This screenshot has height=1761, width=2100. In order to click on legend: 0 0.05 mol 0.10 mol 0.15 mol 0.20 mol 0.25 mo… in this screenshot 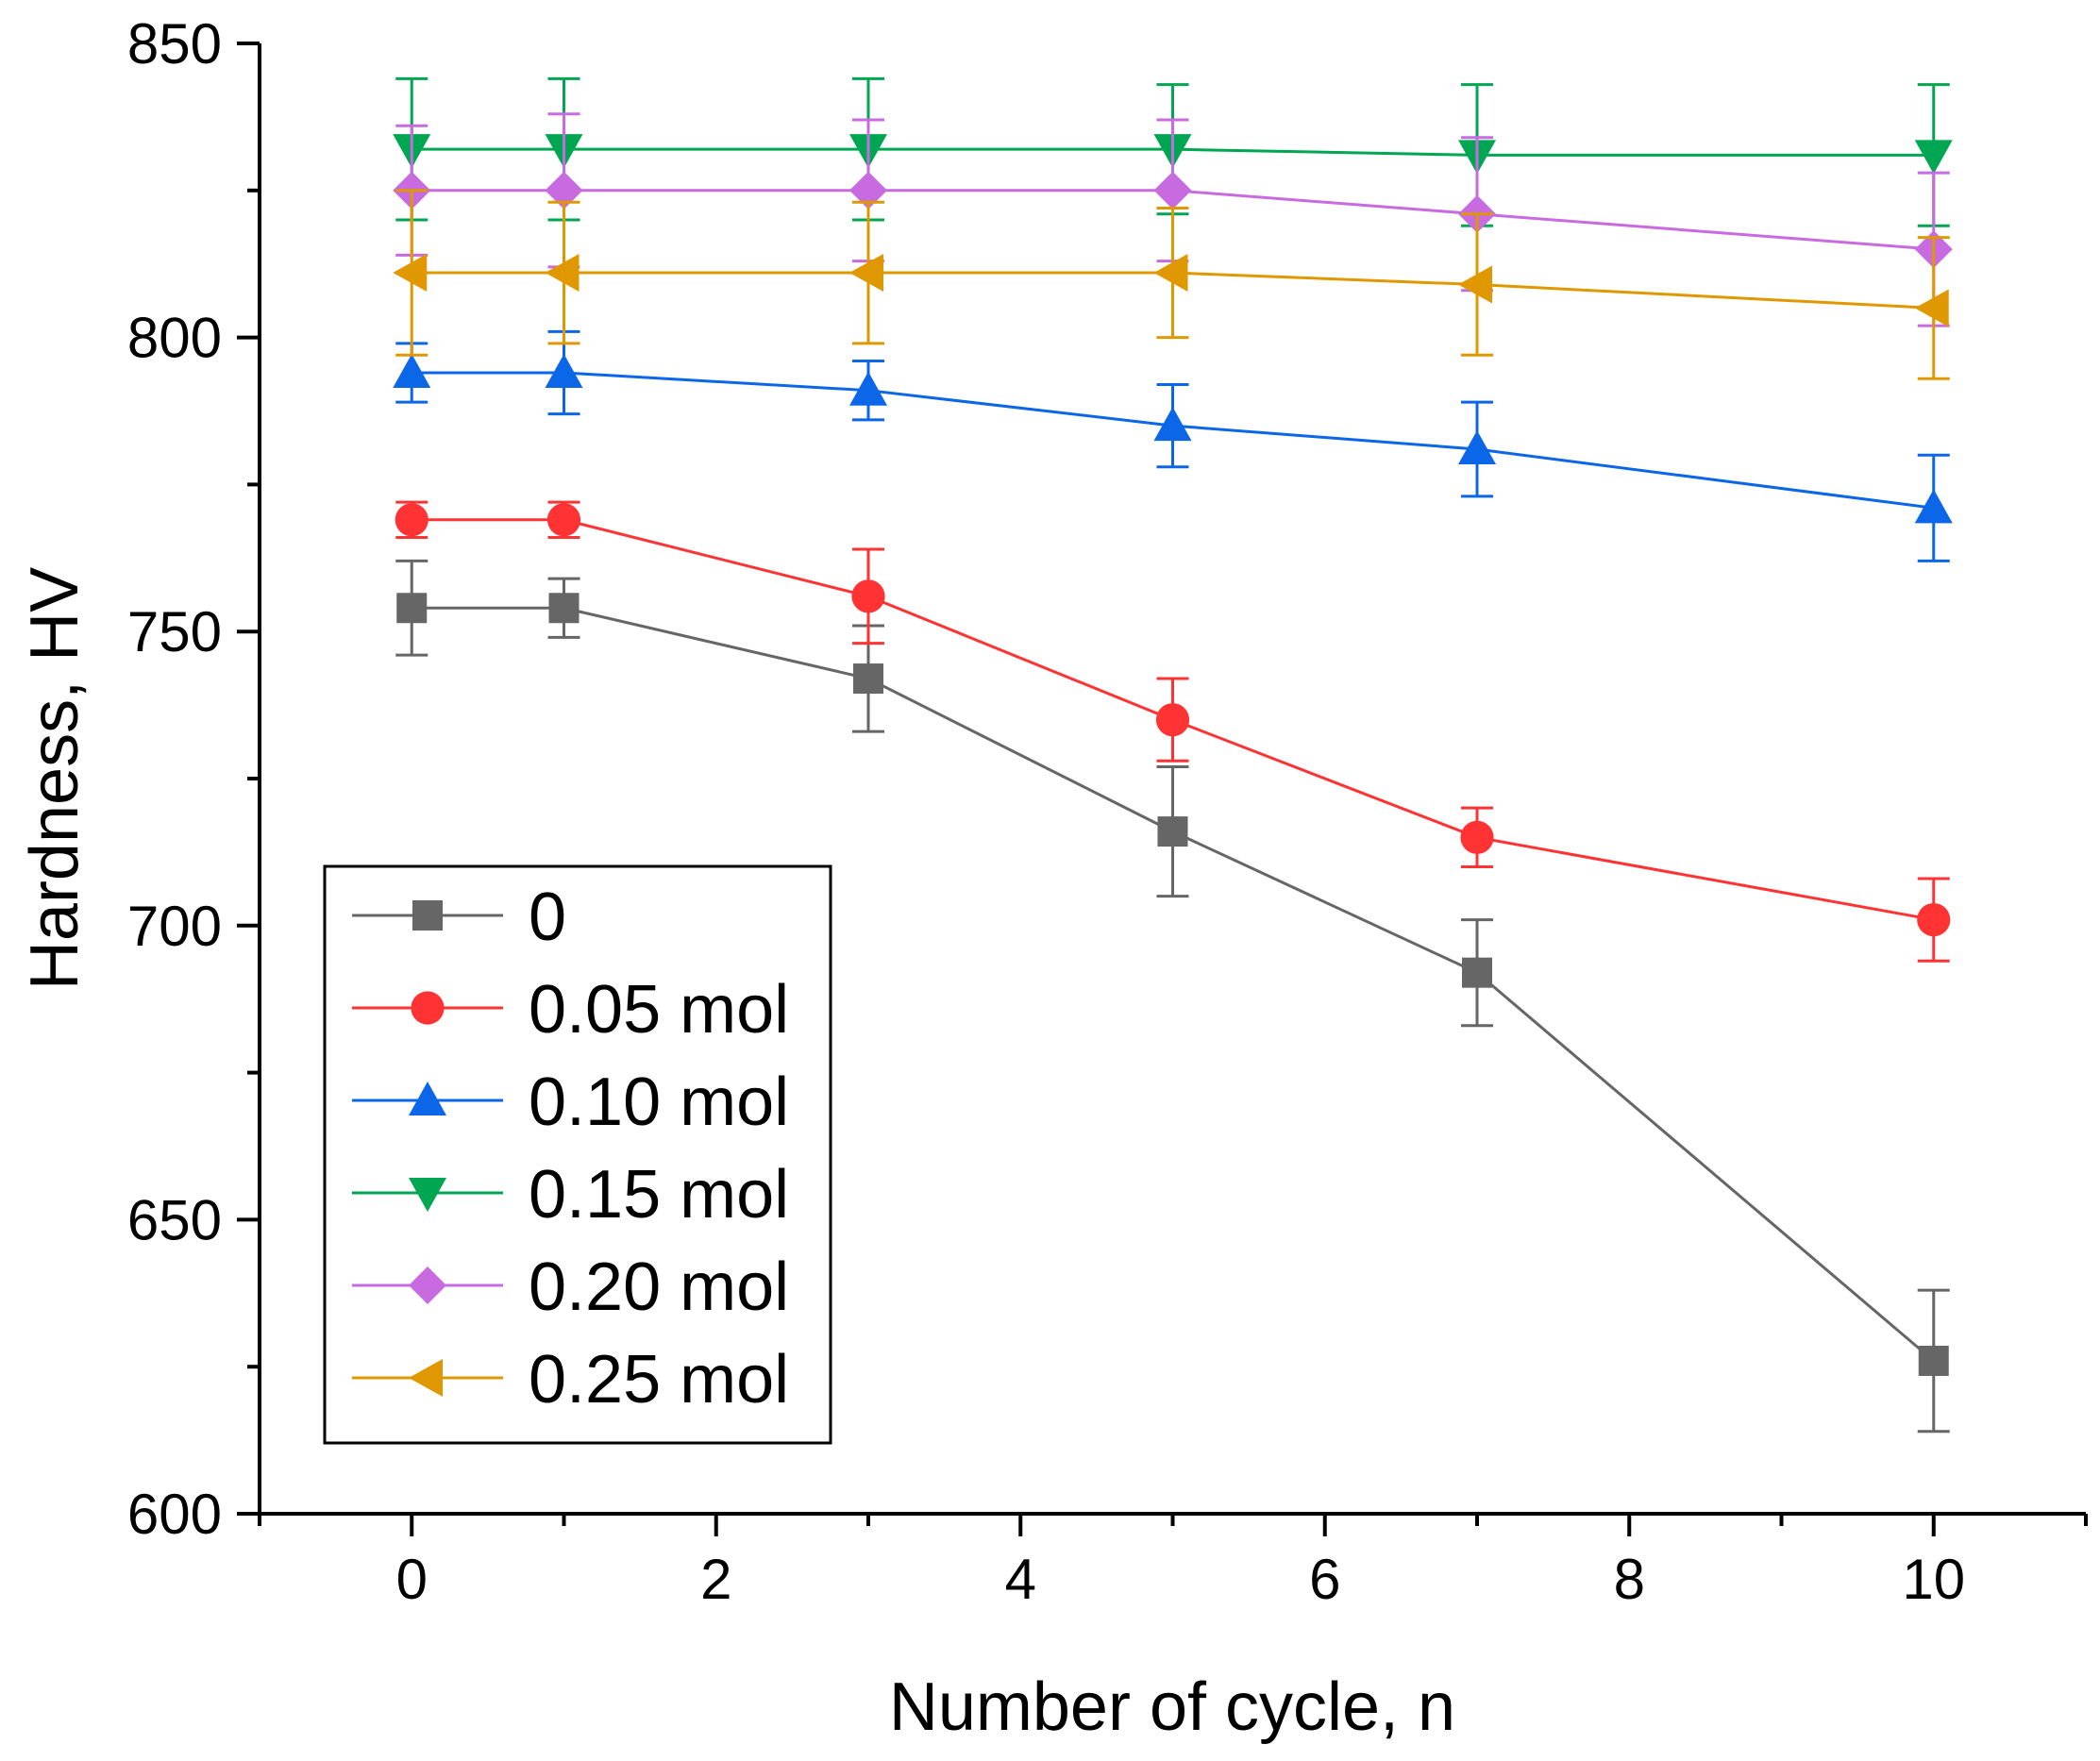, I will do `click(577, 1154)`.